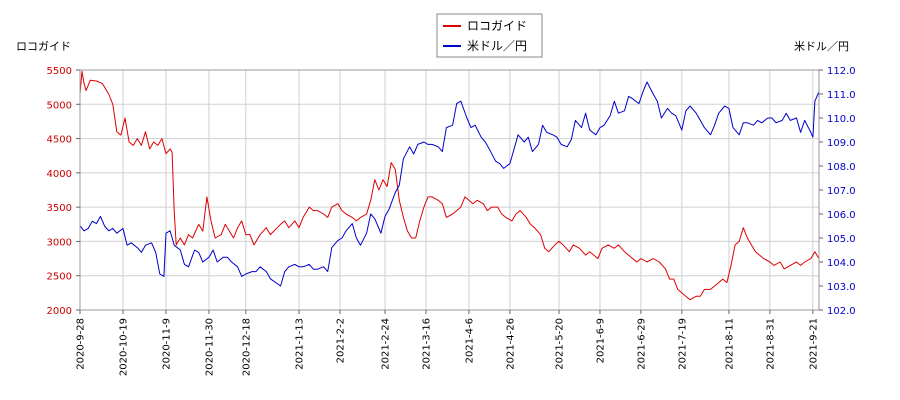 The image size is (900, 400). Describe the element at coordinates (841, 239) in the screenshot. I see `right-tick-label: 105.0` at that location.